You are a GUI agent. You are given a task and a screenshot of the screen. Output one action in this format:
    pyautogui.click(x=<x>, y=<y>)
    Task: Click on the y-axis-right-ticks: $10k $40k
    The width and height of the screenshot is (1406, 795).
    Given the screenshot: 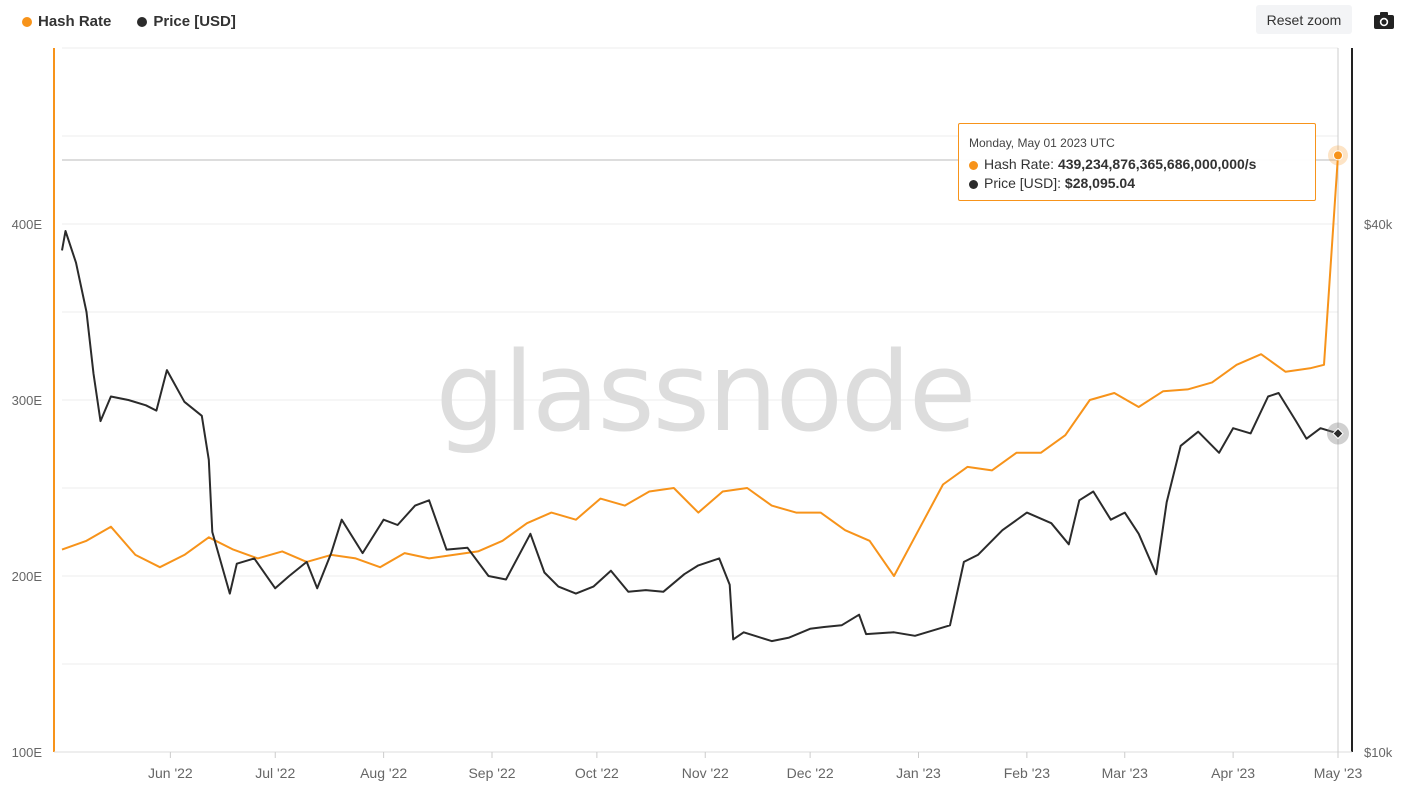 What is the action you would take?
    pyautogui.click(x=1378, y=488)
    